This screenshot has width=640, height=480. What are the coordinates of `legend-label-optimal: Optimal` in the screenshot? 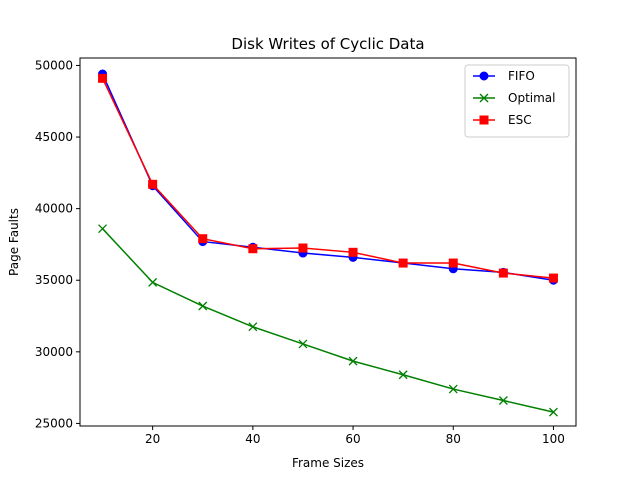 It's located at (531, 98).